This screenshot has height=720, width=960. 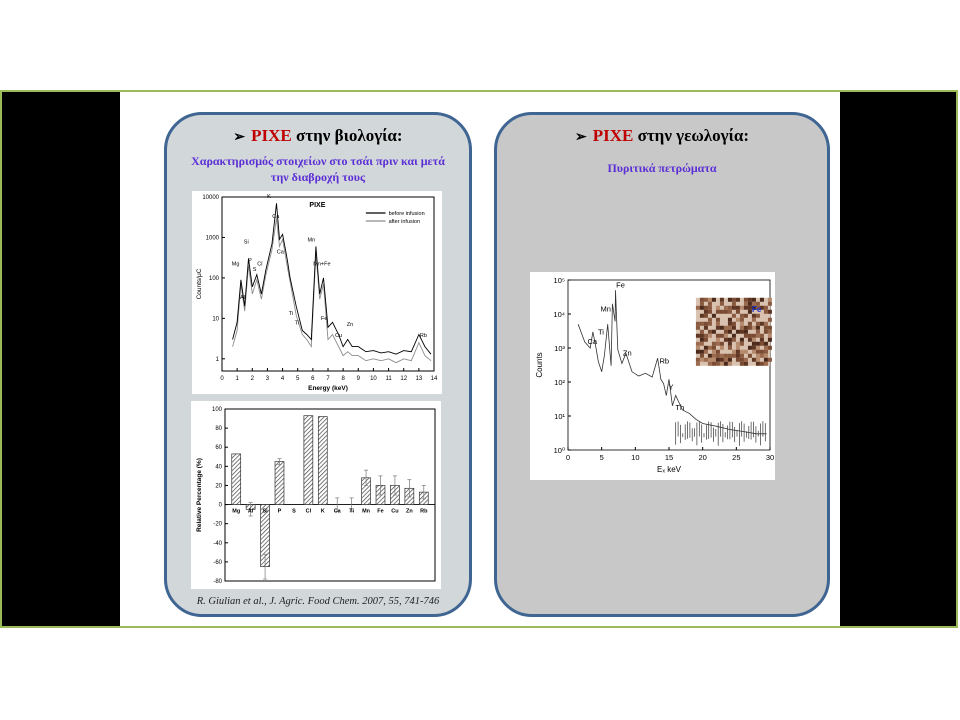 What do you see at coordinates (568, 457) in the screenshot?
I see `x-tick-label: 0` at bounding box center [568, 457].